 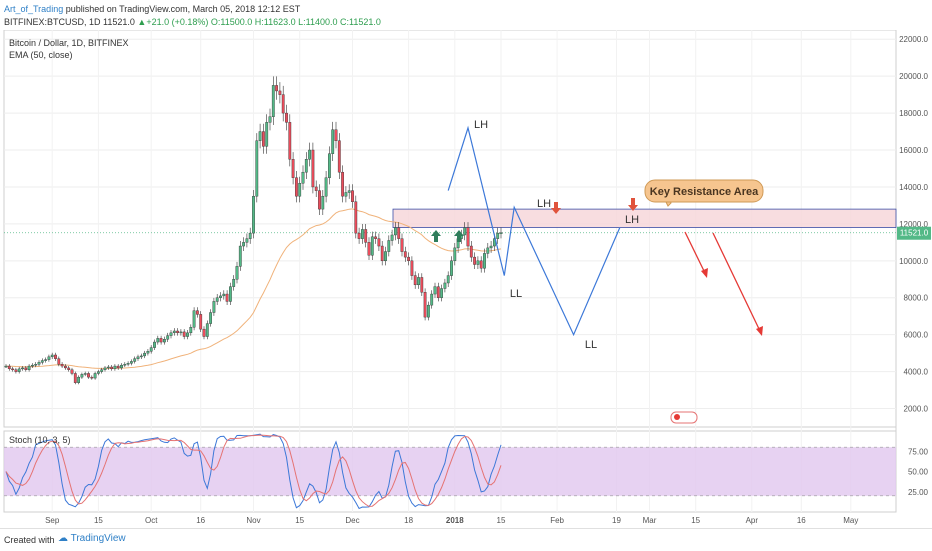 I want to click on time-tick-label: 19, so click(x=616, y=520).